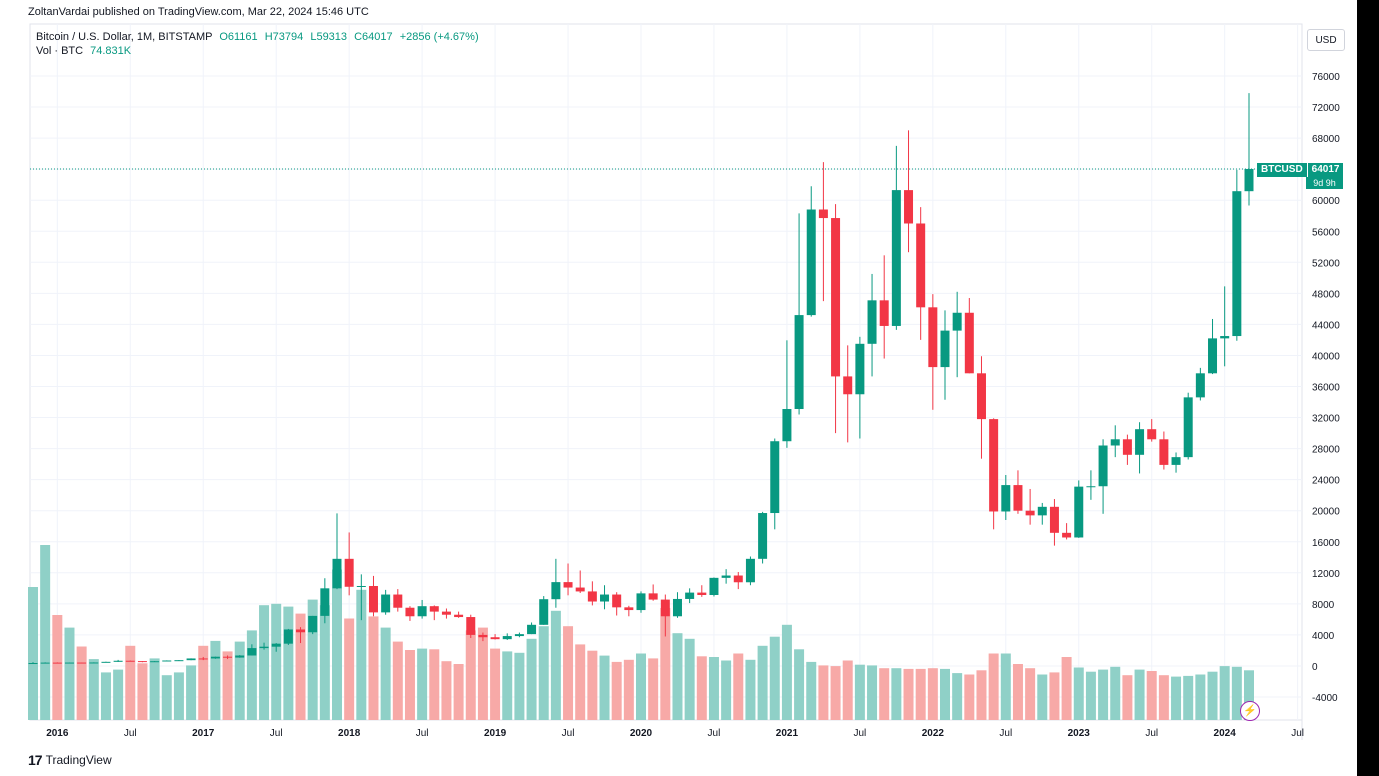  What do you see at coordinates (1250, 711) in the screenshot?
I see `lightning-icon: ⚡` at bounding box center [1250, 711].